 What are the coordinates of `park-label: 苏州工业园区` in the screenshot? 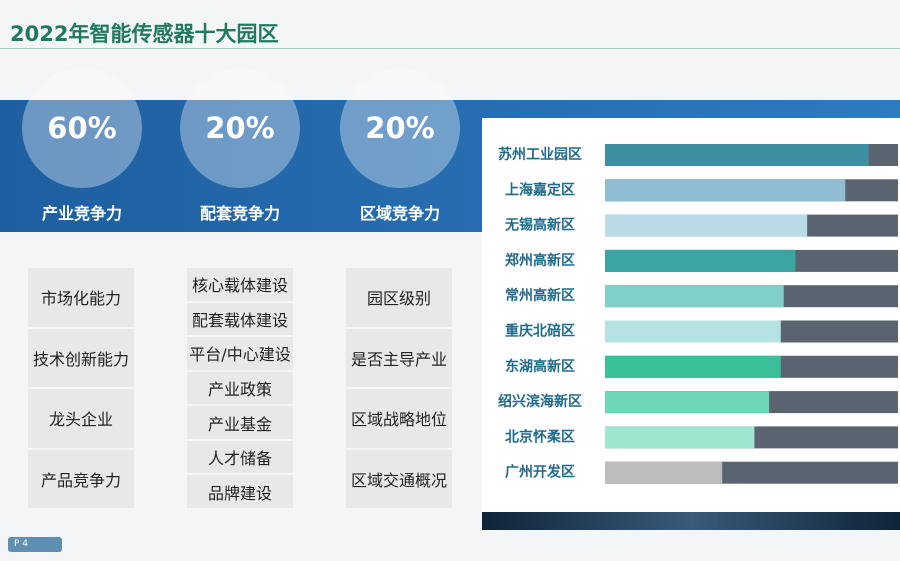 It's located at (540, 154).